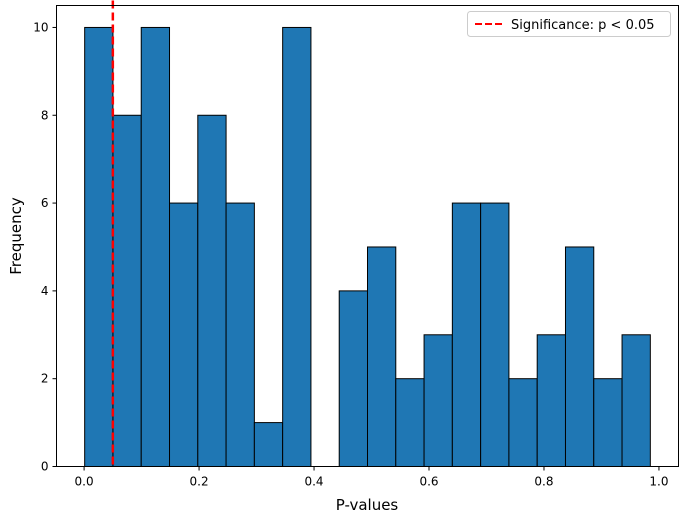 Image resolution: width=686 pixels, height=527 pixels. Describe the element at coordinates (372, 477) in the screenshot. I see `x-axis: 0.0 0.2 0.4 0.6 0.8 1.0` at that location.